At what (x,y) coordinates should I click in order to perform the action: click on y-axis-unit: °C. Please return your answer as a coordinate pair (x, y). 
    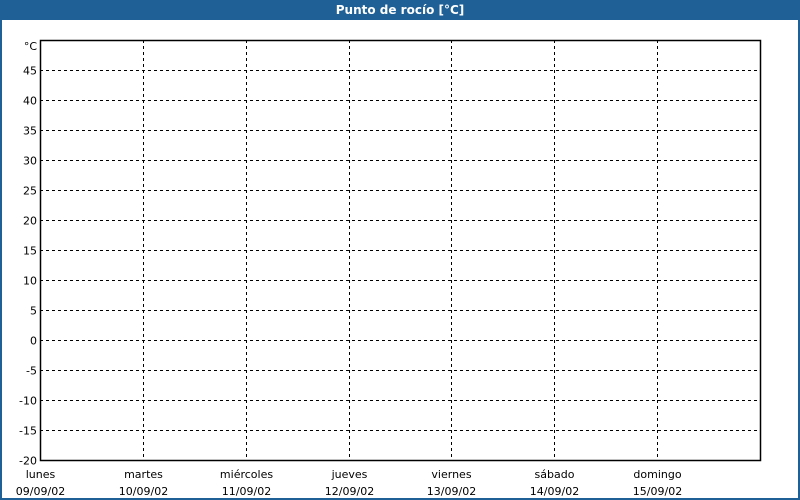
    Looking at the image, I should click on (31, 46).